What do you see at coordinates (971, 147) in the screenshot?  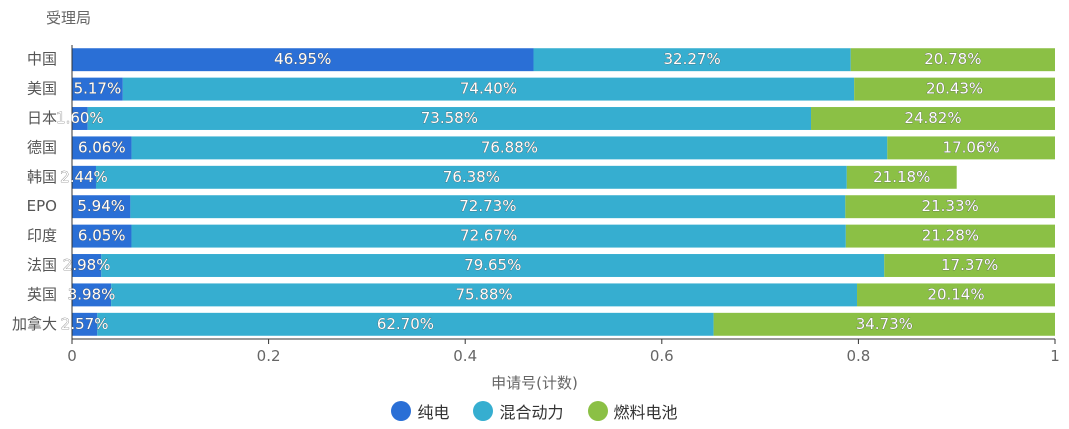 I see `data-label: 17.06%` at bounding box center [971, 147].